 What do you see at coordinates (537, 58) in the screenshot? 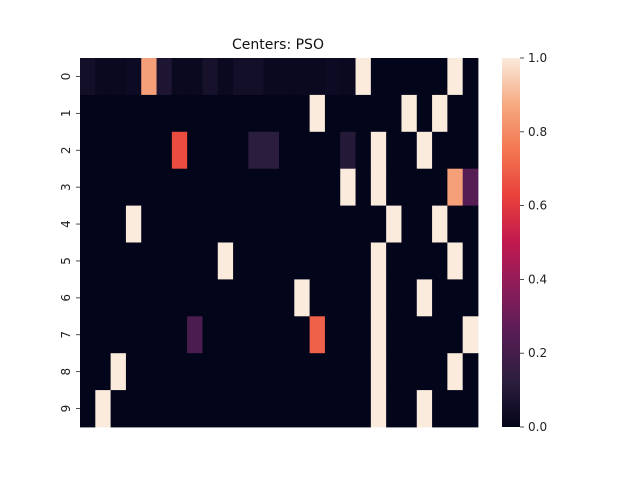
I see `colorbar-tick-label: 1.0` at bounding box center [537, 58].